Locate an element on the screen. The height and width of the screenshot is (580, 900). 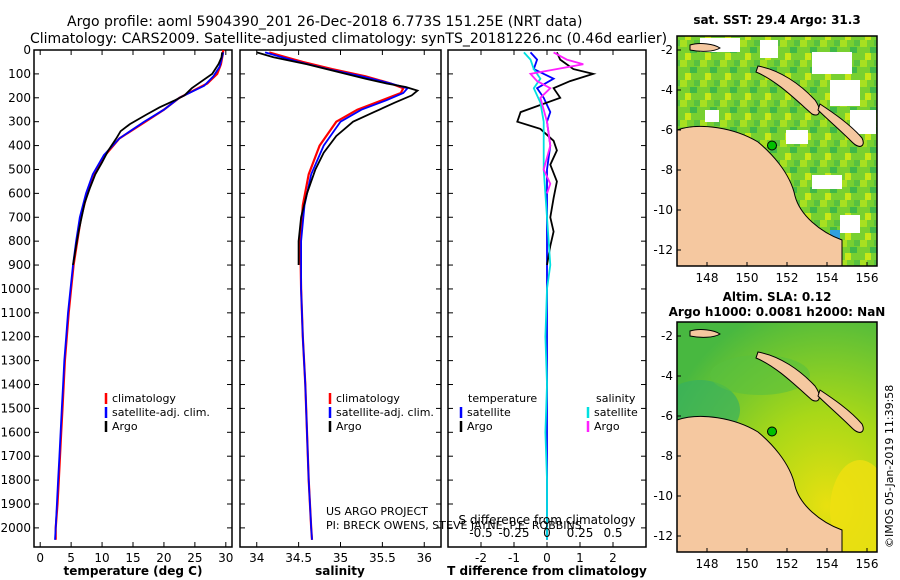
sla-map-axes: 148 150 152 154 156 -2 -4 -6 -8 -10 -12 is located at coordinates (765, 450).